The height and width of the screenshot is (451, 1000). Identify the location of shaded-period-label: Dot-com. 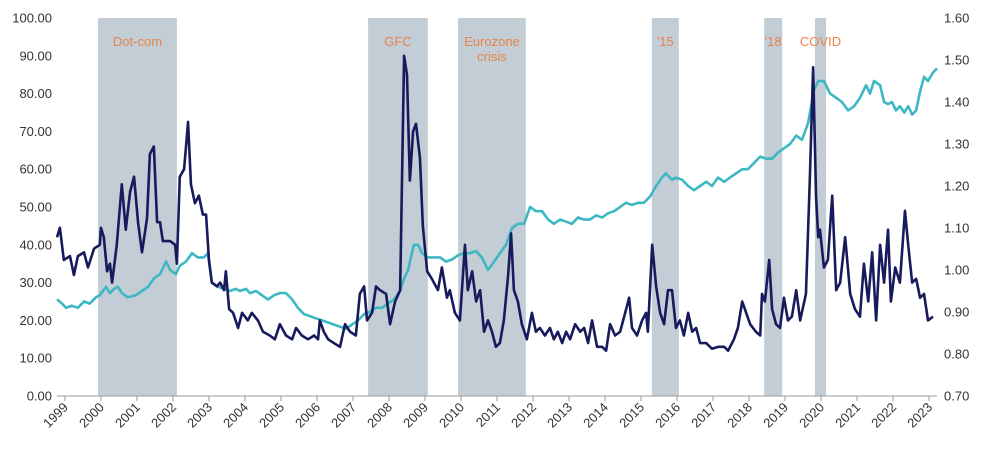
(137, 41).